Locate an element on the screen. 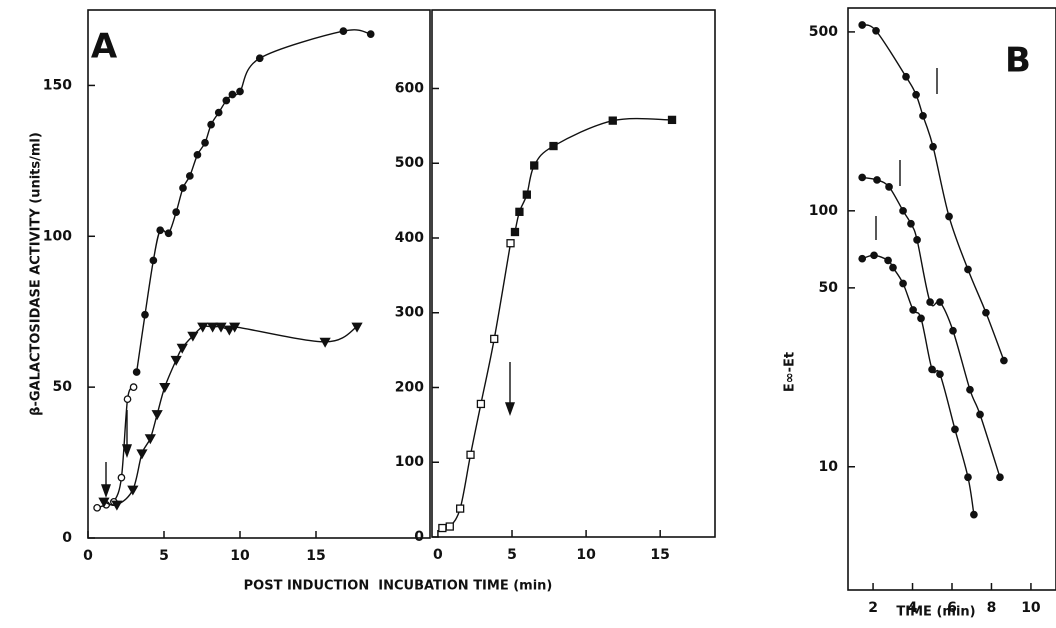 Image resolution: width=1056 pixels, height=628 pixels. x-tick-label: 0 is located at coordinates (88, 556).